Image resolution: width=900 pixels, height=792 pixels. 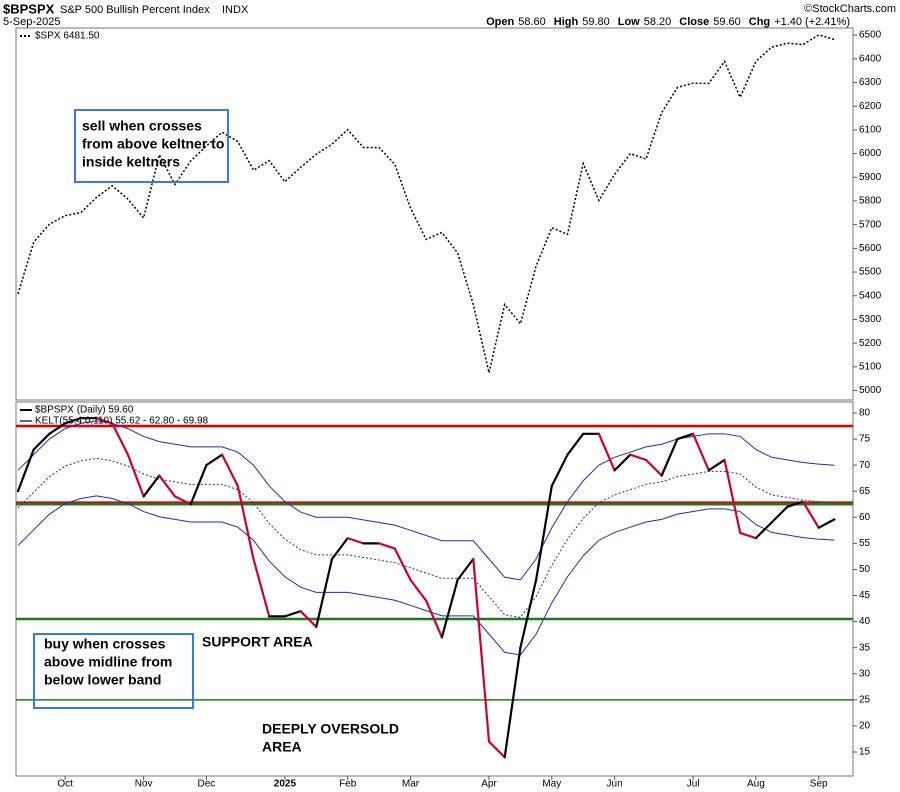 I want to click on y-tick-label: 40, so click(x=865, y=621).